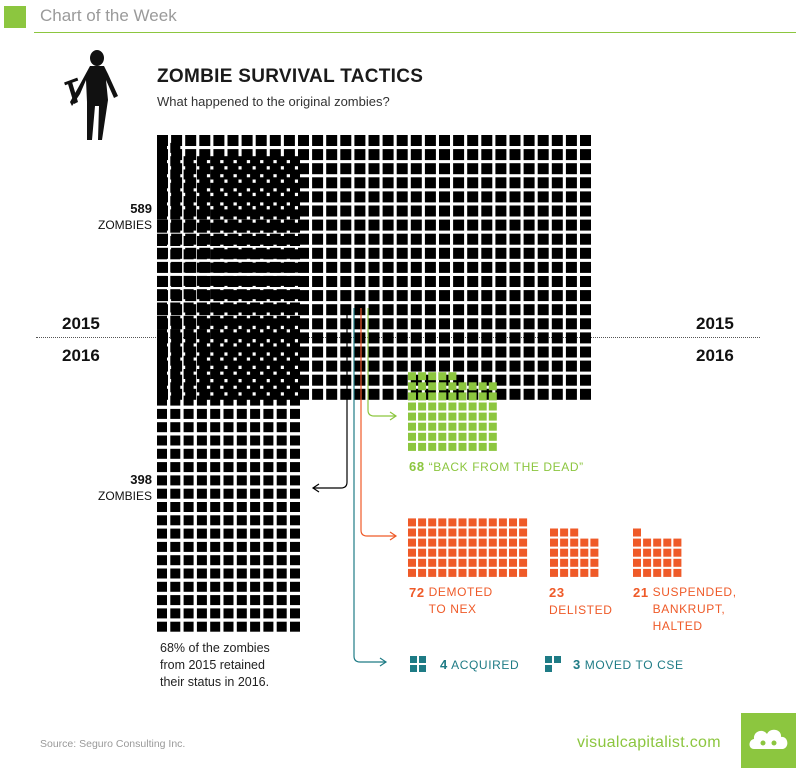  What do you see at coordinates (548, 659) in the screenshot?
I see `moved-cse-square` at bounding box center [548, 659].